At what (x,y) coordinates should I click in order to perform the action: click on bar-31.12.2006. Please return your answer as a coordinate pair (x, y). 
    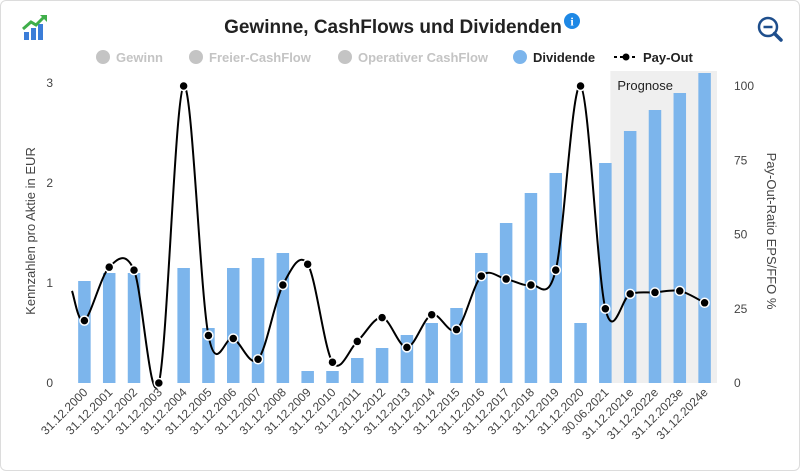
    Looking at the image, I should click on (233, 325).